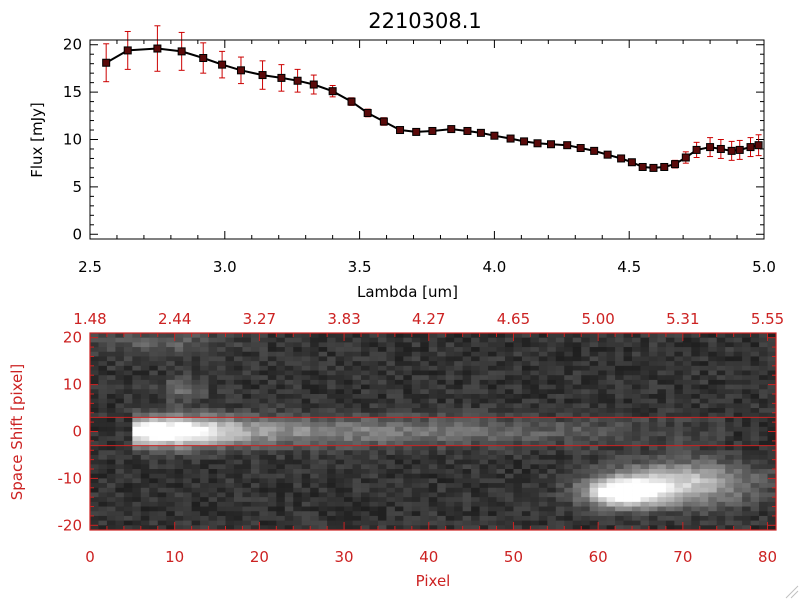 This screenshot has width=800, height=604. Describe the element at coordinates (792, 592) in the screenshot. I see `resize-grip-icon` at that location.